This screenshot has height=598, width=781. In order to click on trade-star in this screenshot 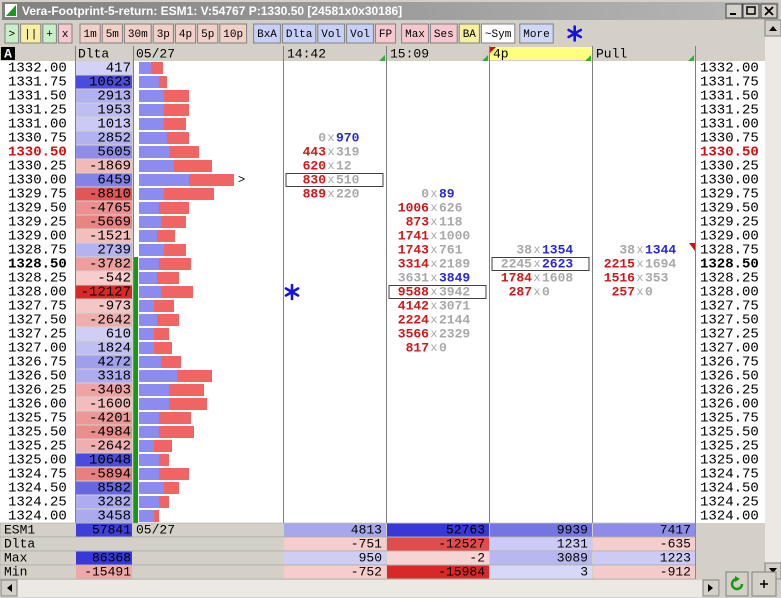, I will do `click(292, 292)`.